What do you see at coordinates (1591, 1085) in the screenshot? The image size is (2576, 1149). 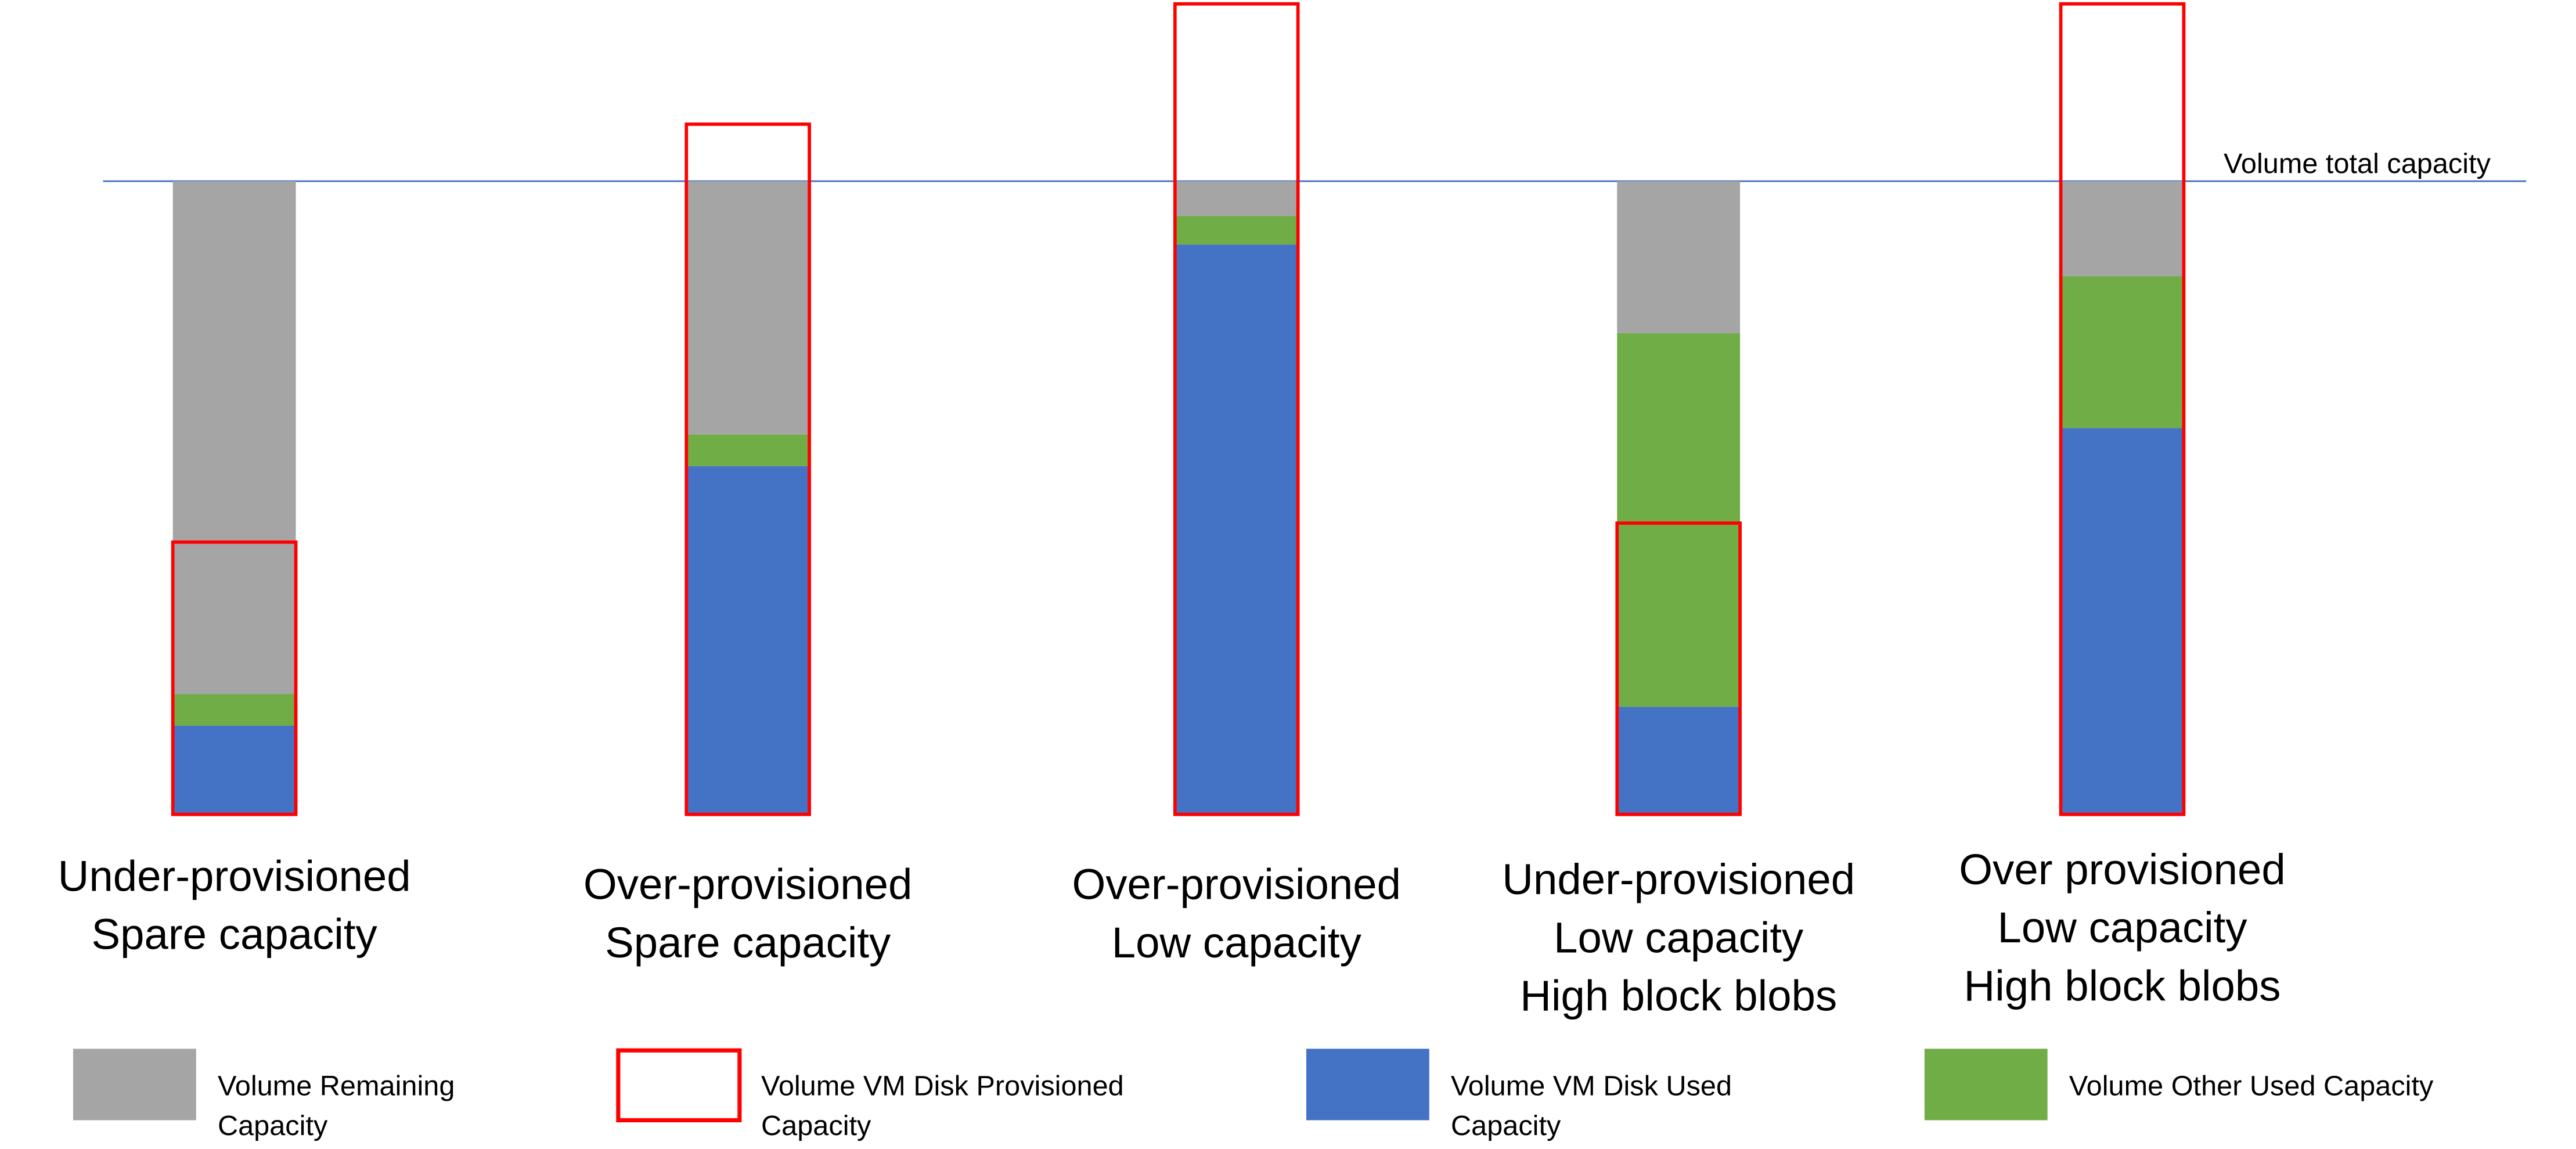 I see `legend-label: Volume VM Disk Used` at bounding box center [1591, 1085].